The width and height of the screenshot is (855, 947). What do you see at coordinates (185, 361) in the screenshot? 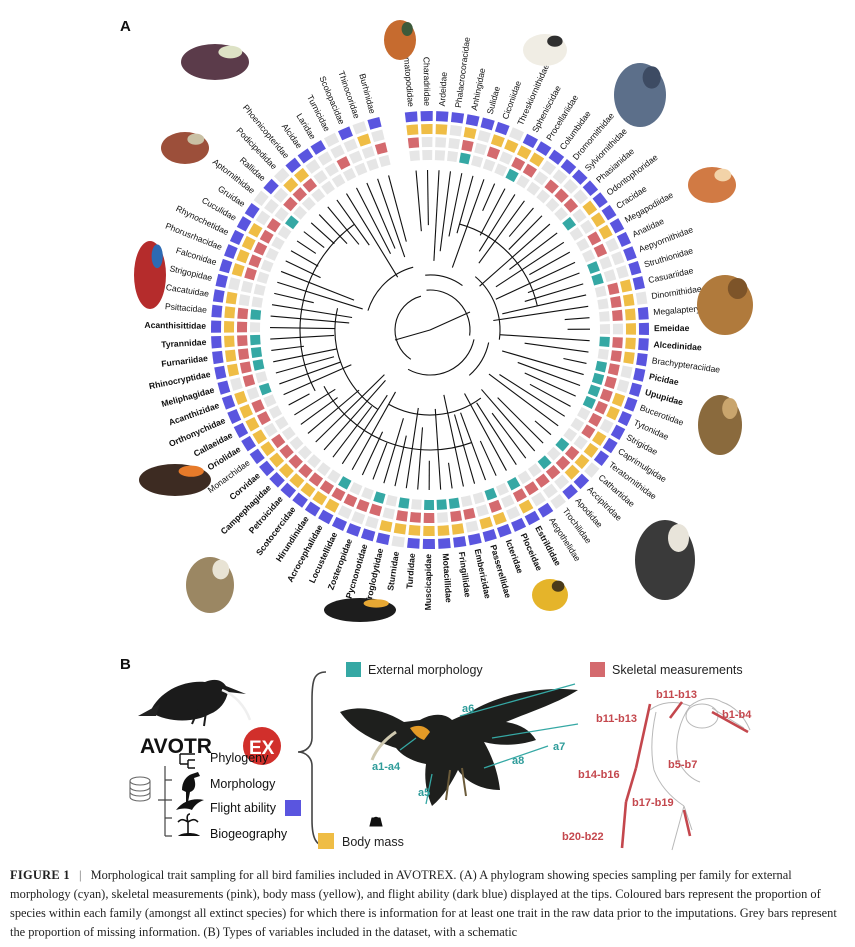
I see `family-label: Furnariidae` at bounding box center [185, 361].